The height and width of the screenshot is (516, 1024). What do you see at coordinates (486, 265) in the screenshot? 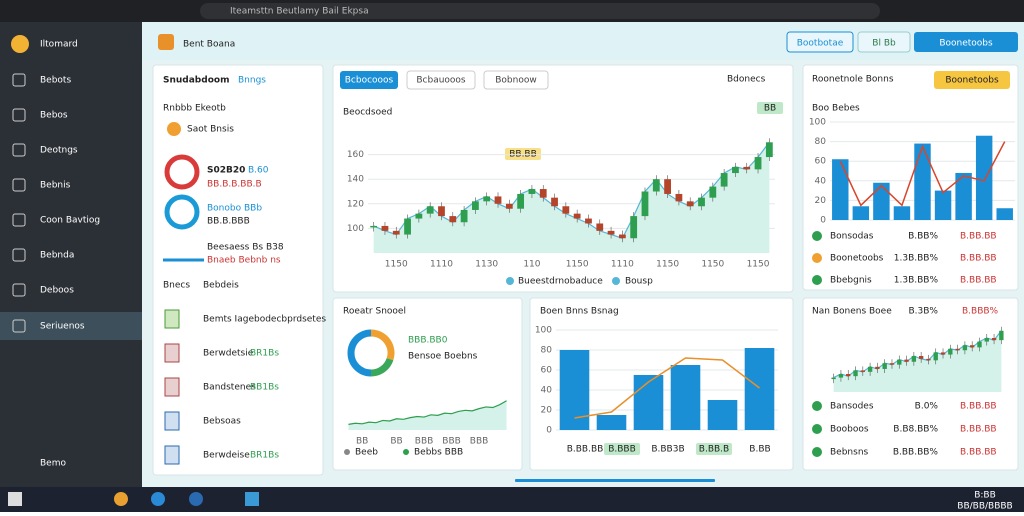
I see `x-tick-label: 1130` at bounding box center [486, 265].